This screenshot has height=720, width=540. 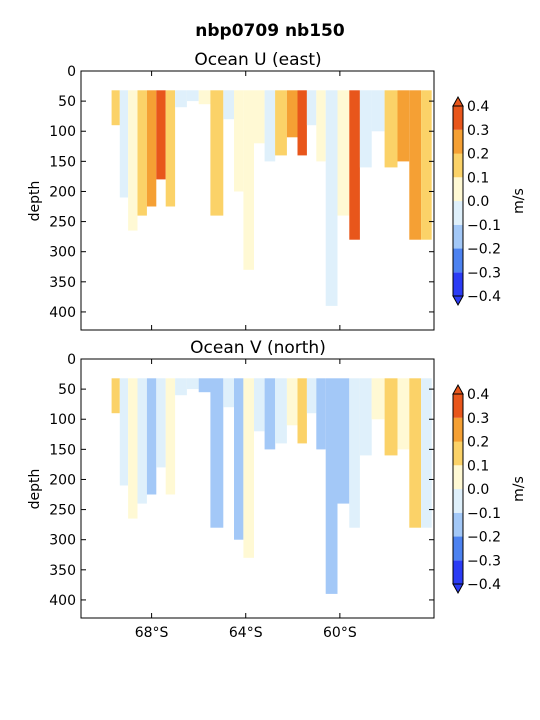 What do you see at coordinates (62, 192) in the screenshot?
I see `y-tick-label: 200` at bounding box center [62, 192].